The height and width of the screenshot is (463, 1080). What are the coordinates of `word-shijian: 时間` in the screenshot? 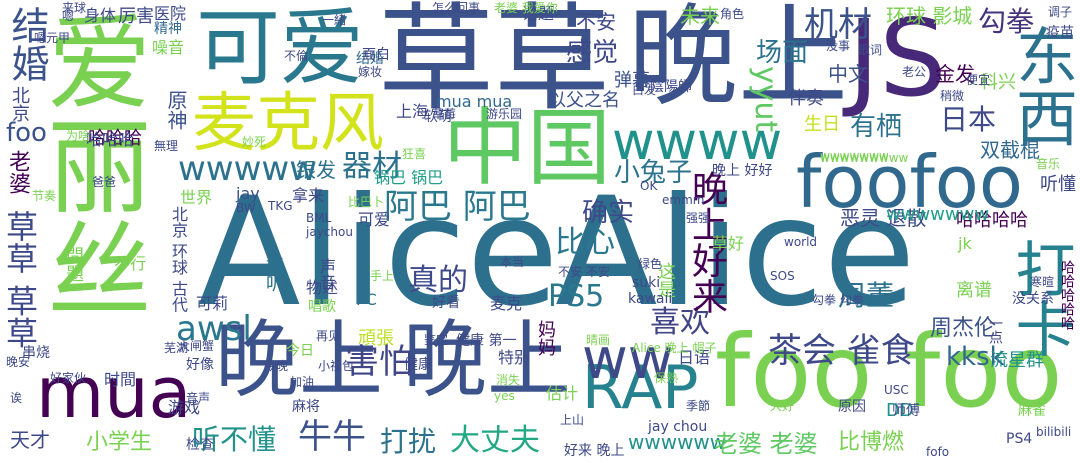 It's located at (120, 379).